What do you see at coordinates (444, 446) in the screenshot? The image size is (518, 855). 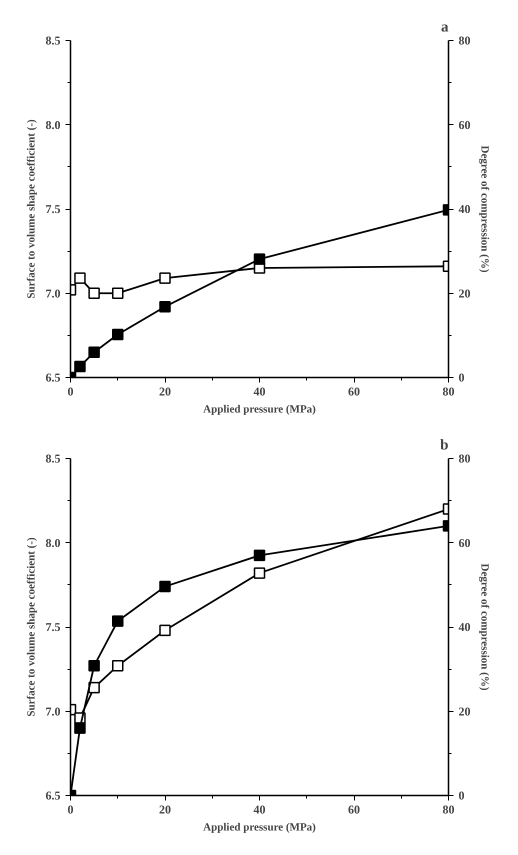 I see `text: b` at bounding box center [444, 446].